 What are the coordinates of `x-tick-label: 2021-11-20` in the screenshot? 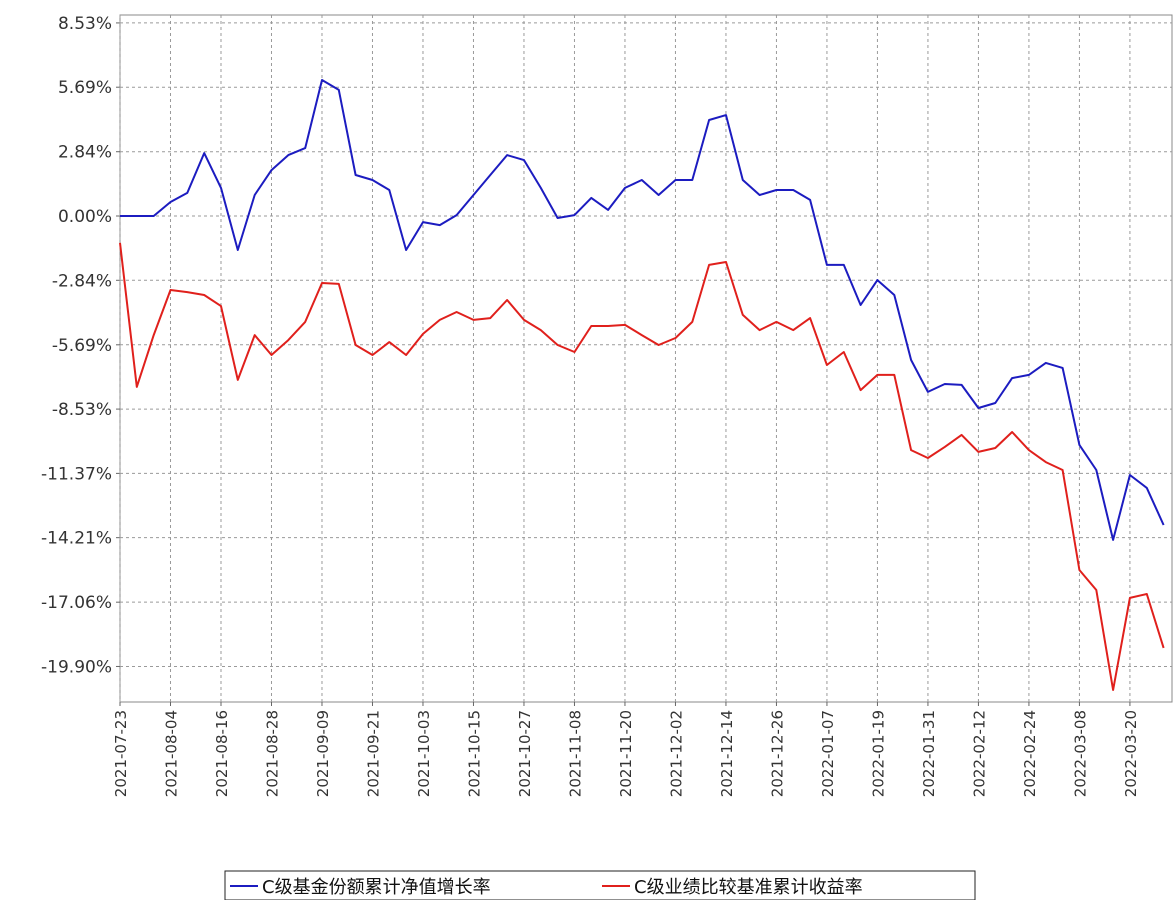 It's located at (626, 753).